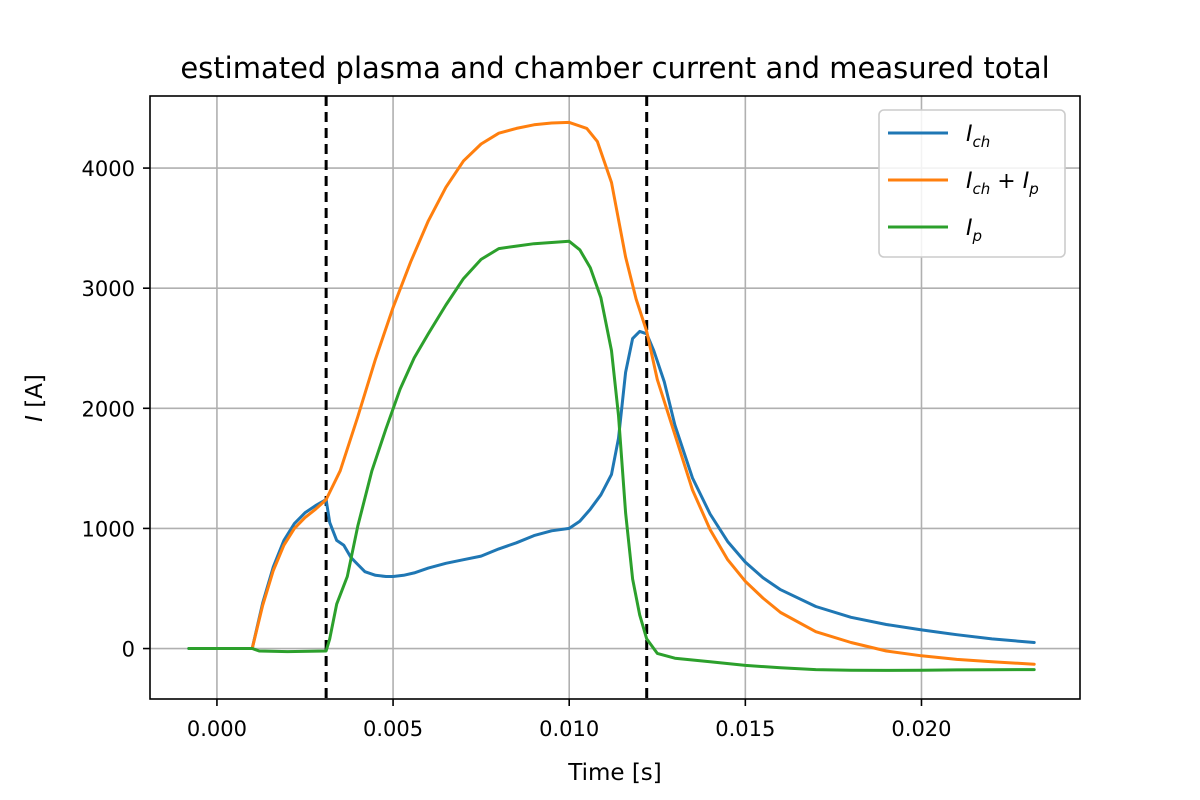 Image resolution: width=1200 pixels, height=800 pixels. I want to click on legend-label: Ip, so click(974, 230).